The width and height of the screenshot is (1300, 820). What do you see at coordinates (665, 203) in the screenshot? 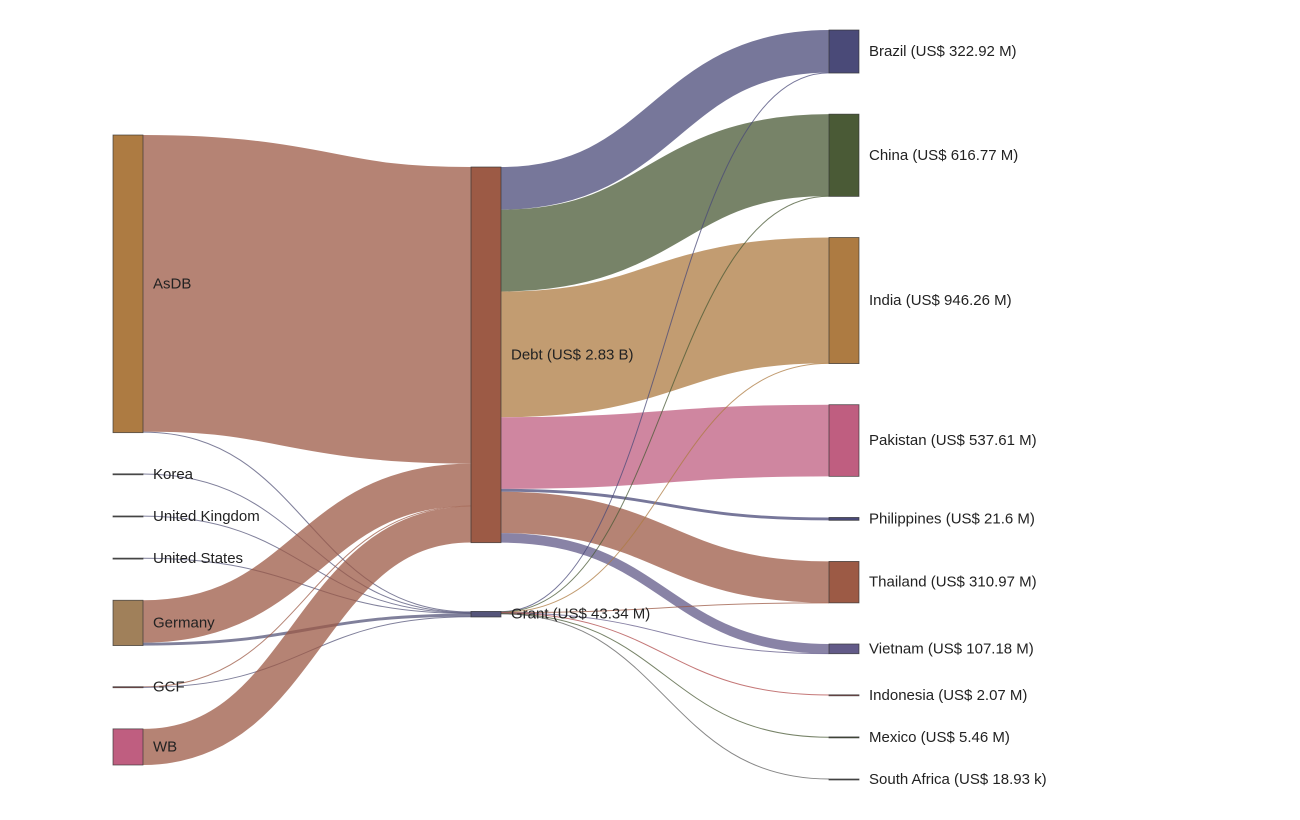
I see `link-debt-to-china` at bounding box center [665, 203].